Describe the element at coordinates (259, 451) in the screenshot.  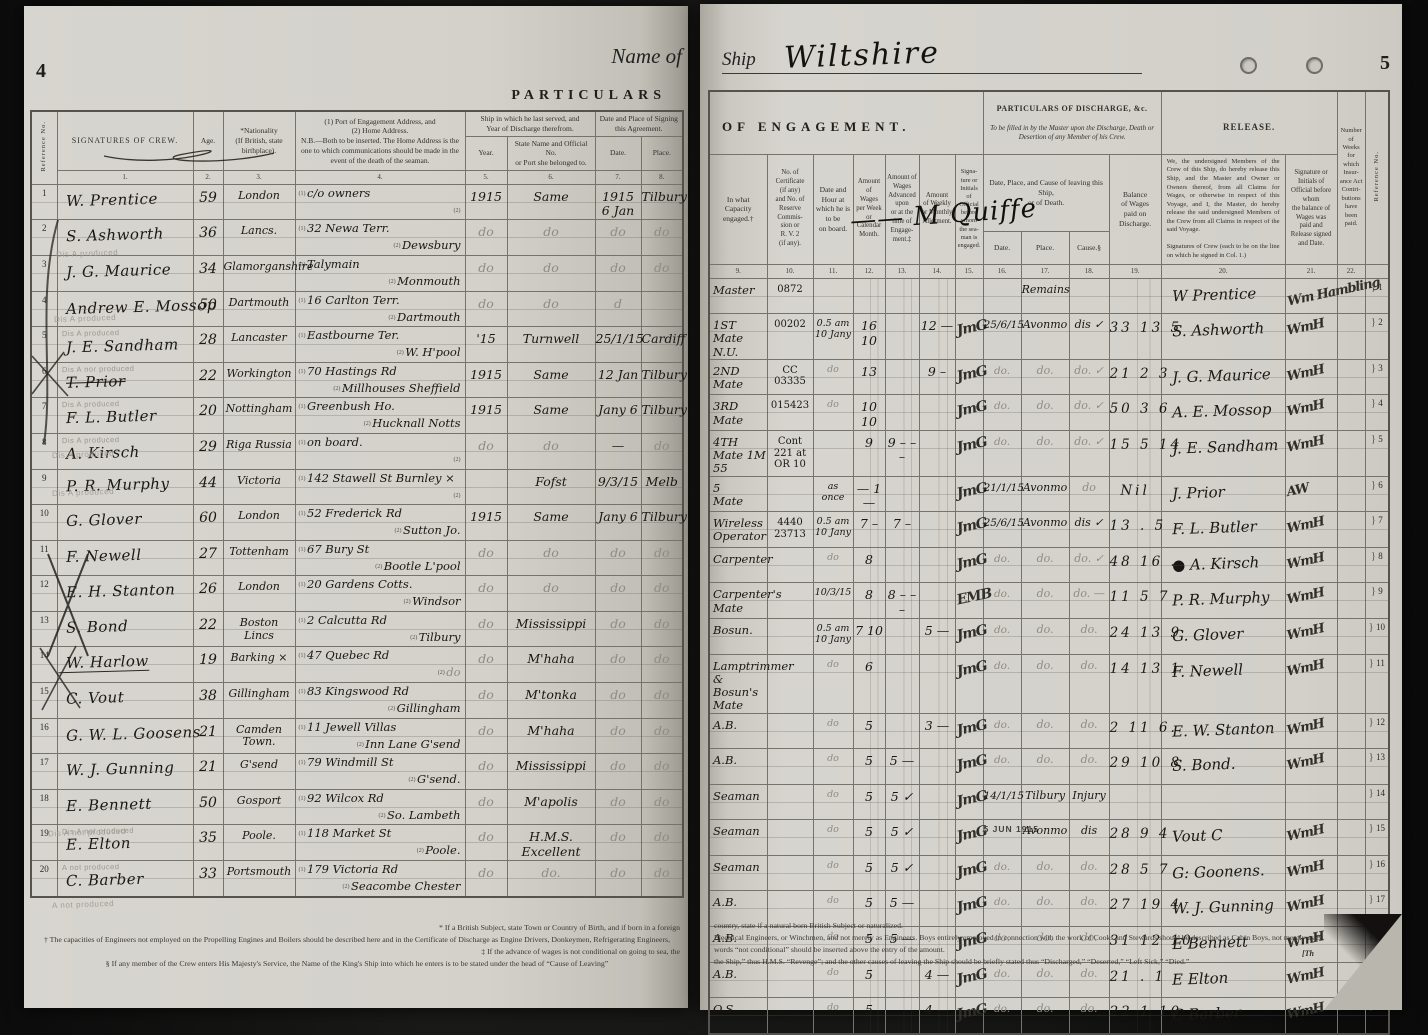
I see `cell-nationality: Riga Russia` at that location.